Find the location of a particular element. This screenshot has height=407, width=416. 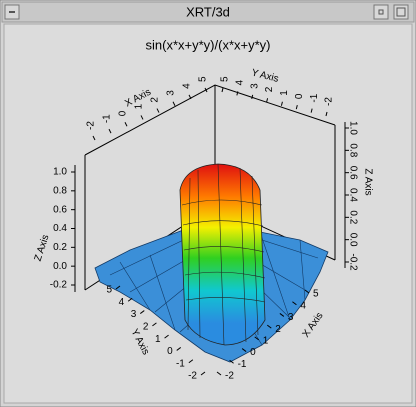

window-title: XRT/3d is located at coordinates (208, 11).